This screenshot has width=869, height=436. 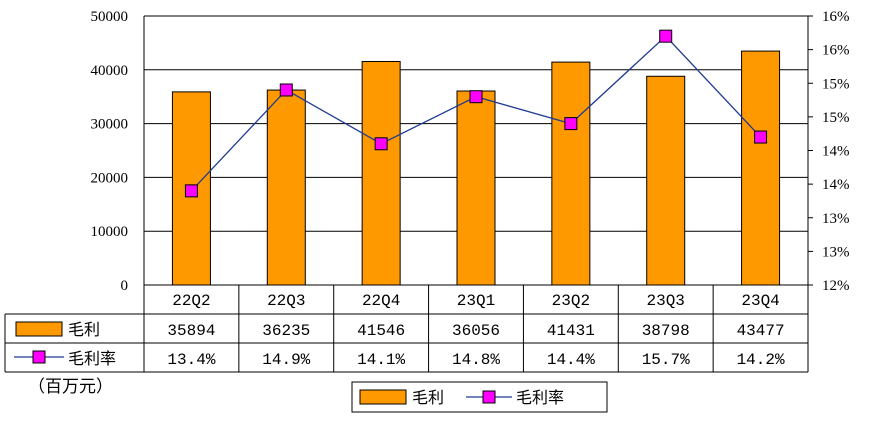 What do you see at coordinates (381, 360) in the screenshot?
I see `line-value-label: 14.1%` at bounding box center [381, 360].